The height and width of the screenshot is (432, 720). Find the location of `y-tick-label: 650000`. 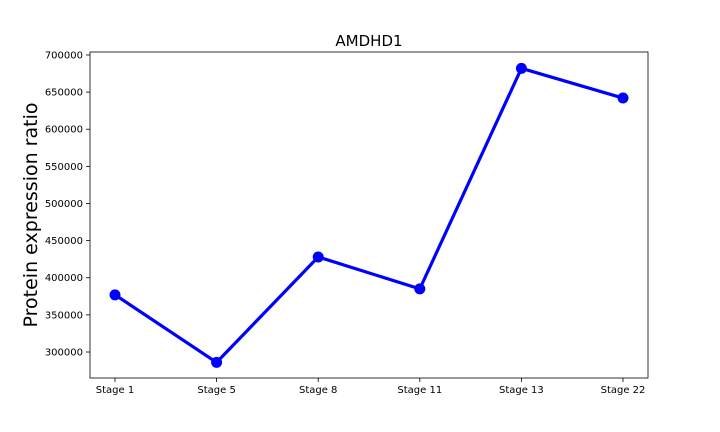

y-tick-label: 650000 is located at coordinates (64, 93).